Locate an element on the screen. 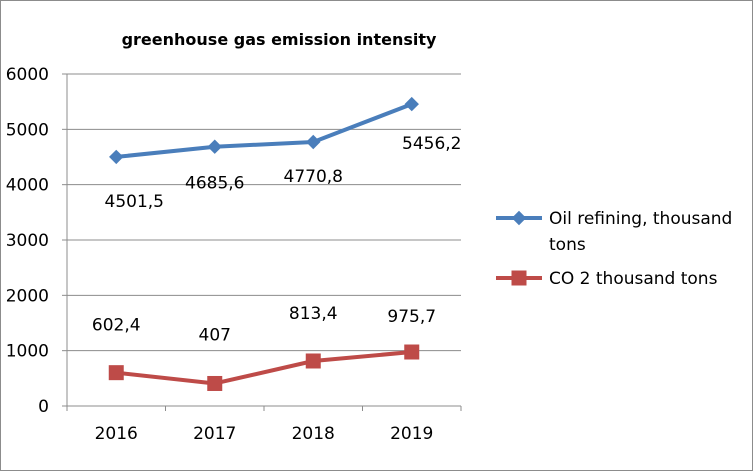  x-tick-label: 2018 is located at coordinates (313, 434).